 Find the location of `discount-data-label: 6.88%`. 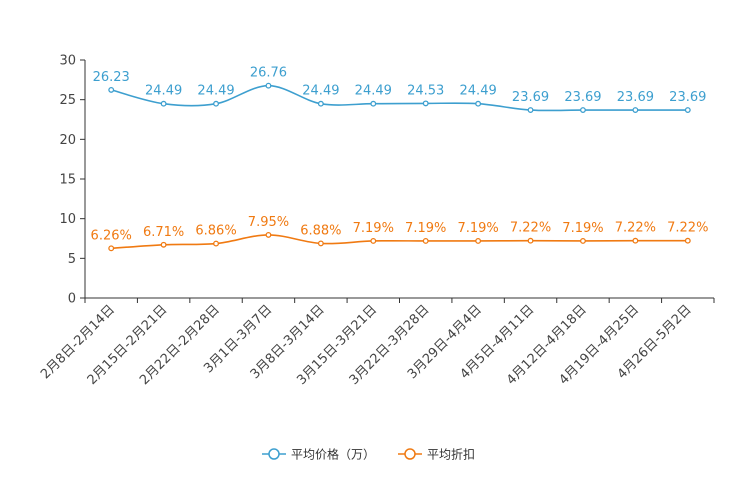

discount-data-label: 6.88% is located at coordinates (320, 230).